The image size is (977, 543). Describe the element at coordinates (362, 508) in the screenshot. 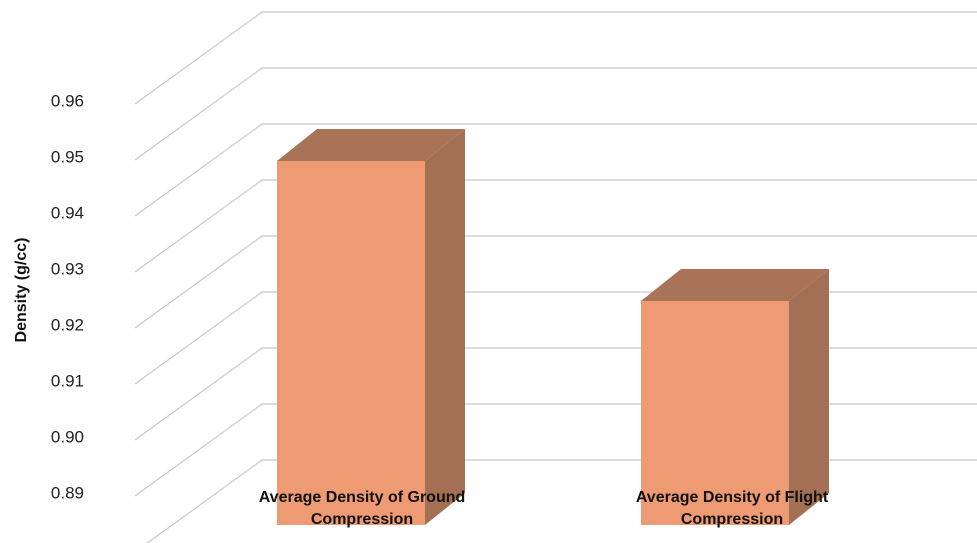

I see `x-category-label: Average Density of Ground Compression` at that location.